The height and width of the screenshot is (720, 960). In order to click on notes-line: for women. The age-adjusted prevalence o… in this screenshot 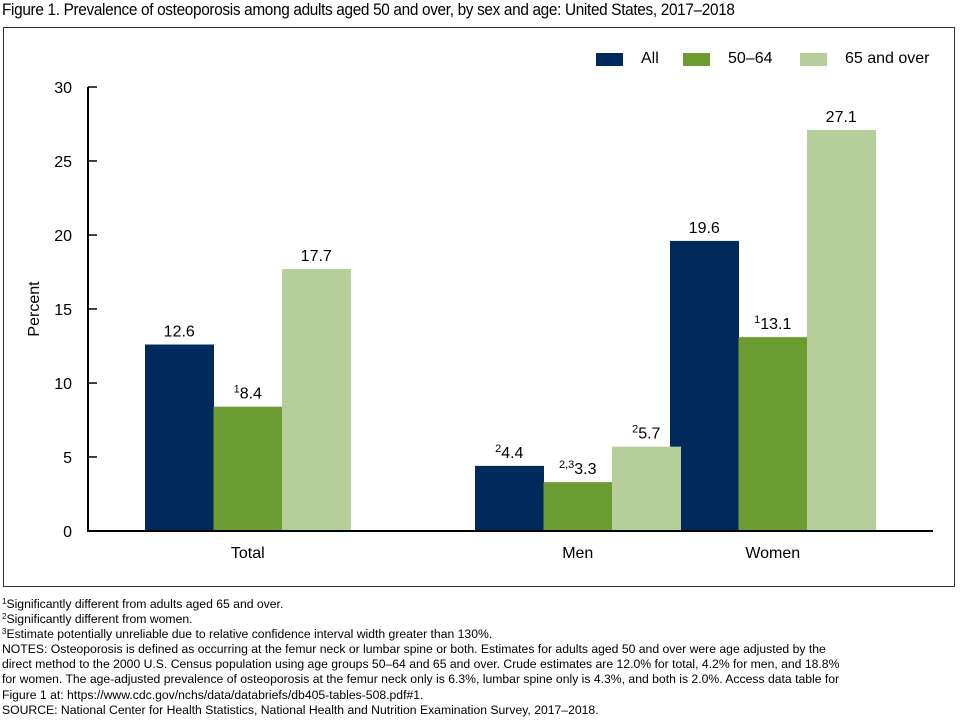, I will do `click(421, 679)`.